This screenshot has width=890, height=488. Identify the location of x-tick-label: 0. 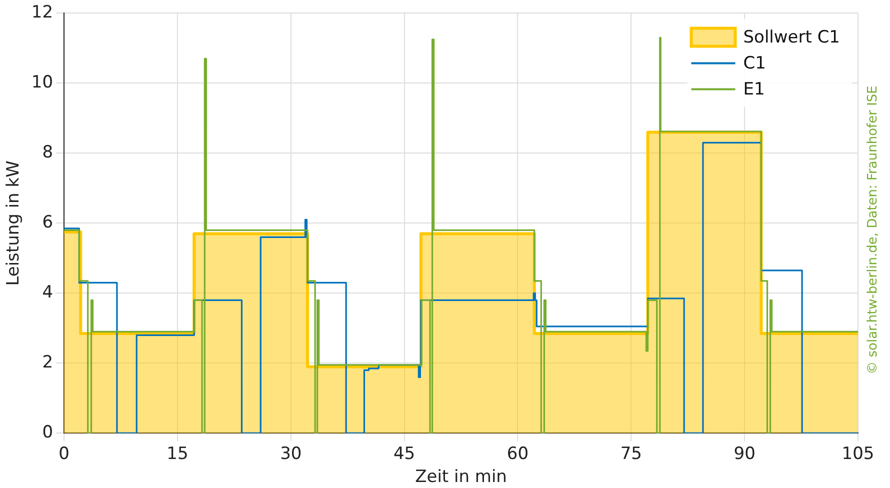
(64, 454).